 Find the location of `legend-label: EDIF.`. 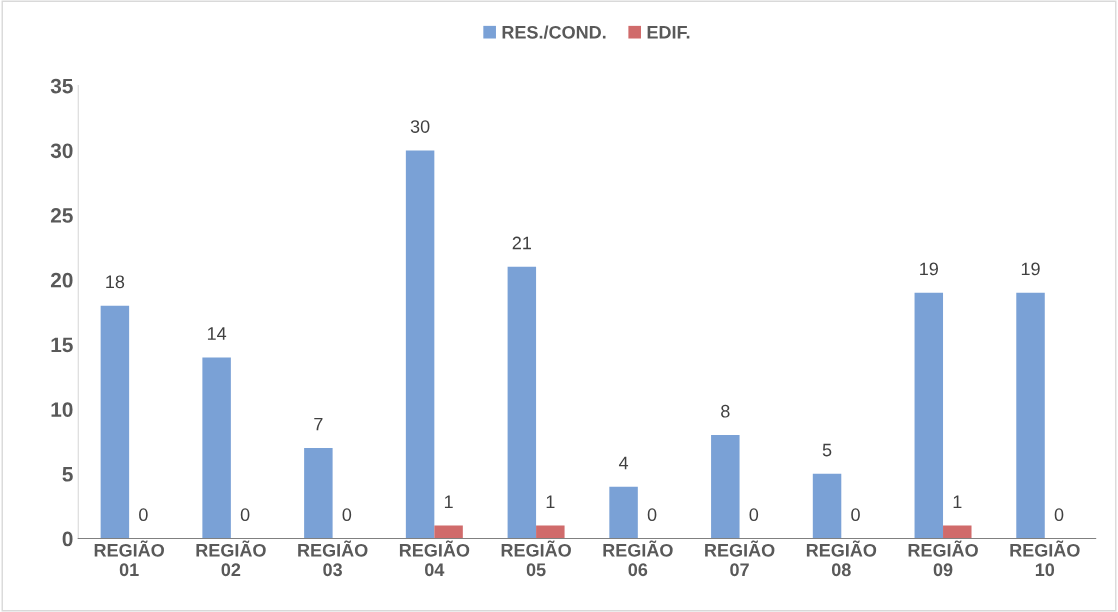

legend-label: EDIF. is located at coordinates (668, 32).